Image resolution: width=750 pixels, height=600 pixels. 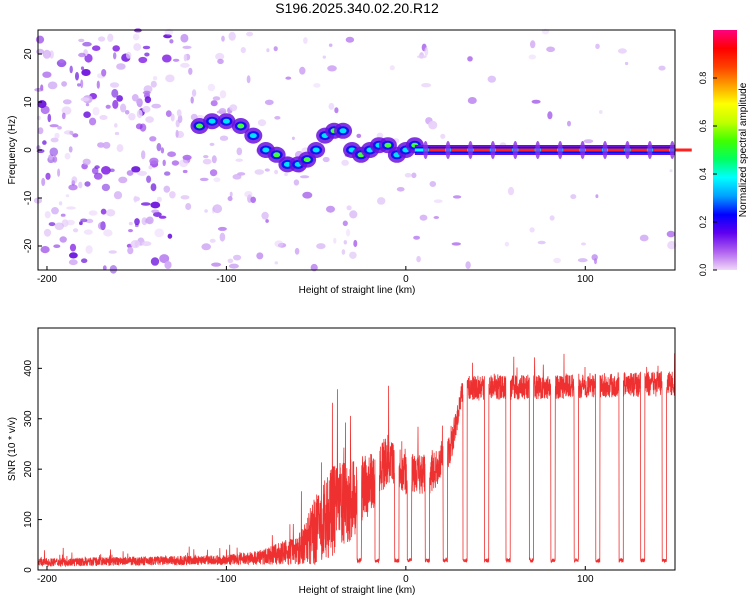 What do you see at coordinates (743, 149) in the screenshot?
I see `colorbar-label: Normalized spectral amplitude` at bounding box center [743, 149].